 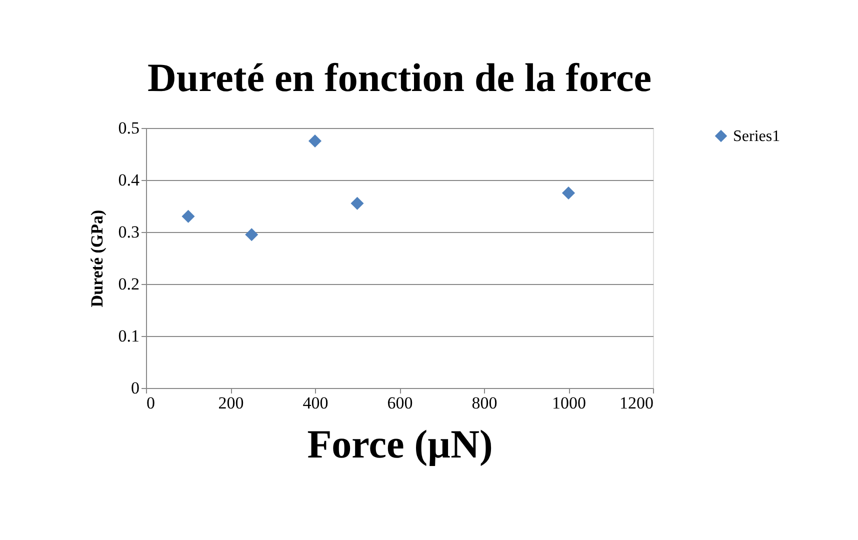 What do you see at coordinates (129, 232) in the screenshot?
I see `y-tick-label: 0.3` at bounding box center [129, 232].